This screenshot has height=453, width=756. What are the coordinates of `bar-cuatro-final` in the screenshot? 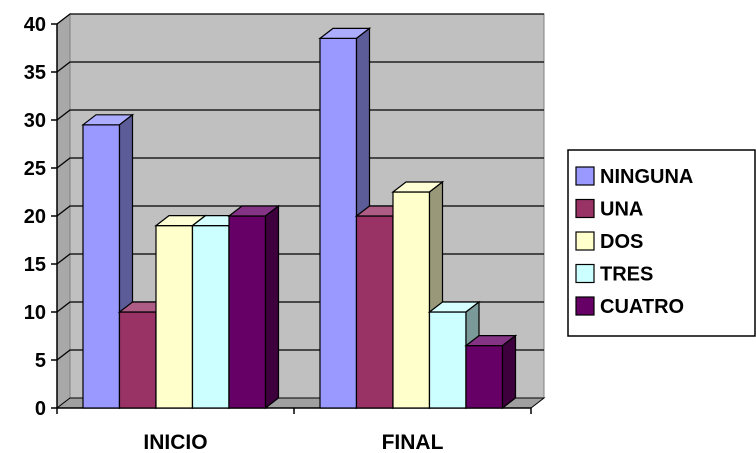 It's located at (491, 372).